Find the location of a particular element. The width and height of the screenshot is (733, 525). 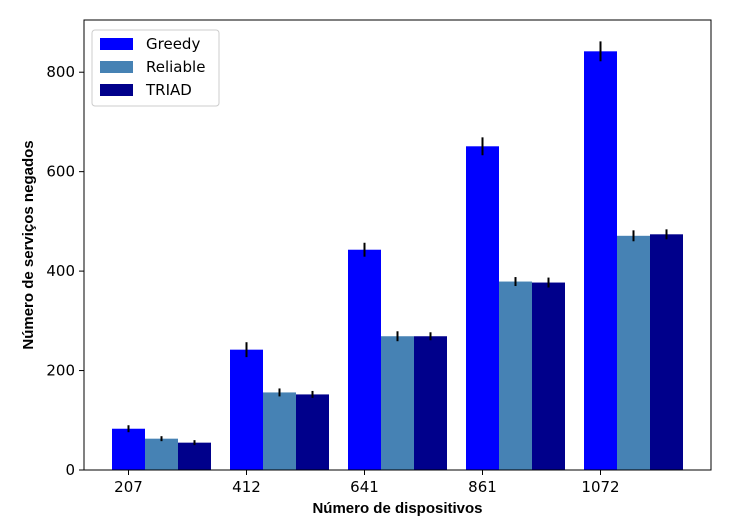

legend-label-reliable: Reliable is located at coordinates (175, 67).